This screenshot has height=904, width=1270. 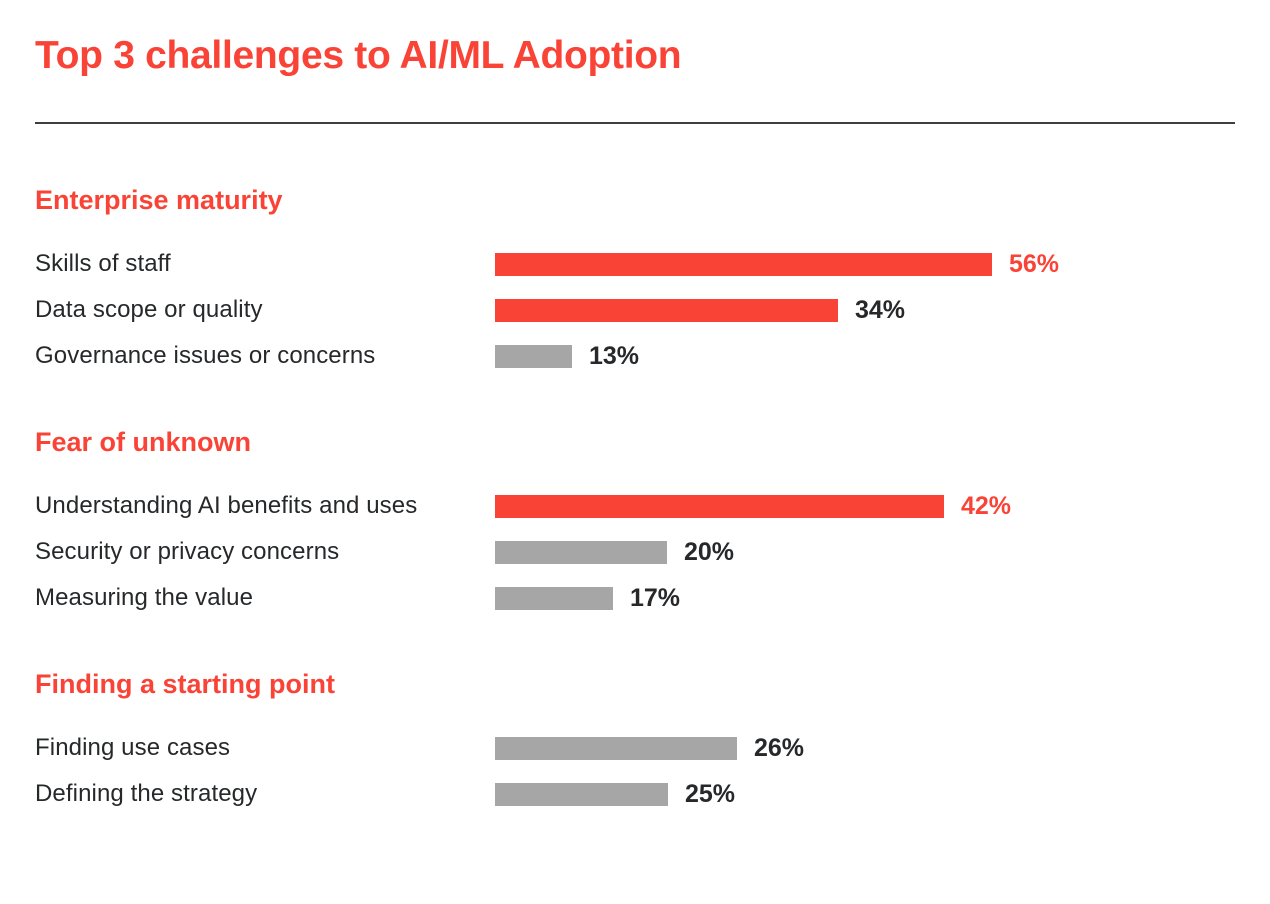 I want to click on value-label: 13%, so click(x=614, y=355).